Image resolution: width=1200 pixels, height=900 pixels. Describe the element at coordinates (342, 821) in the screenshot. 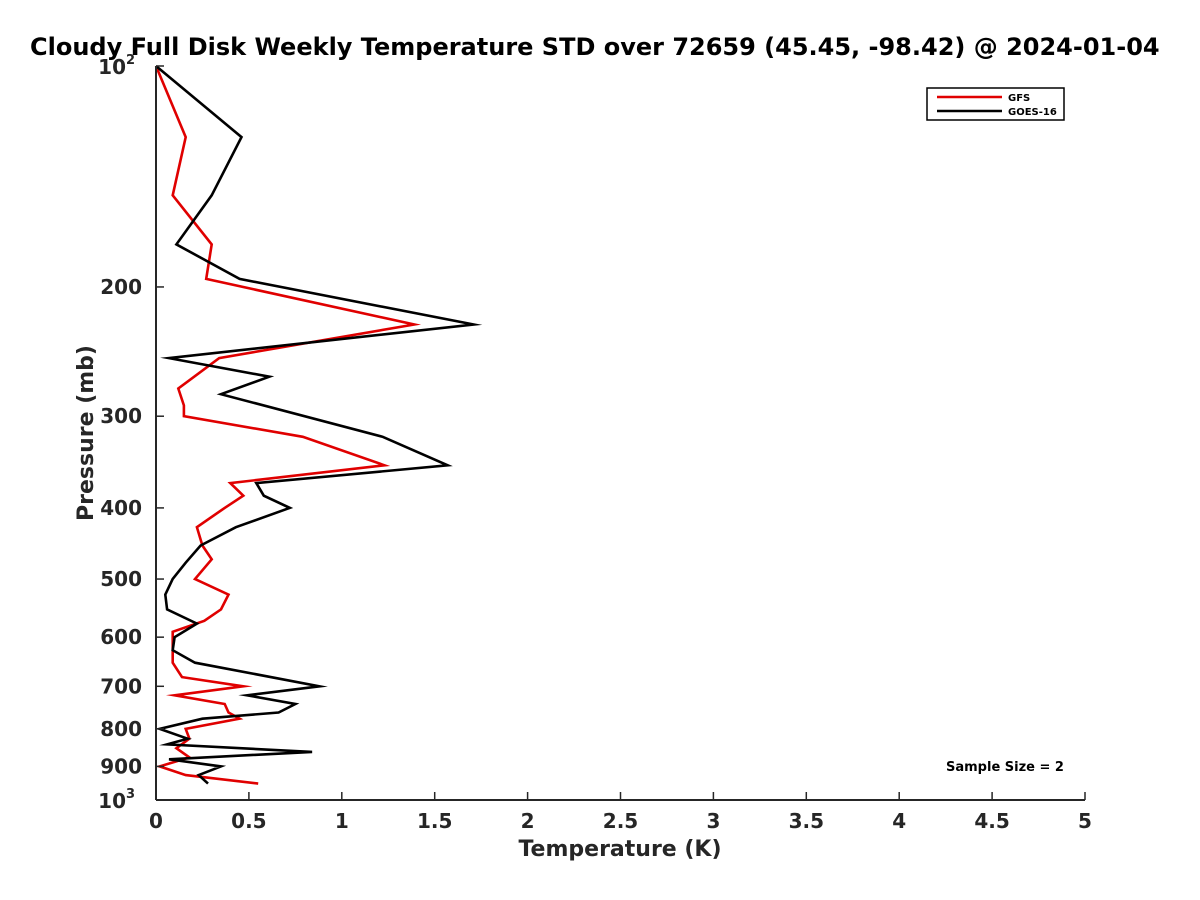

I see `x-tick-label: 1` at that location.